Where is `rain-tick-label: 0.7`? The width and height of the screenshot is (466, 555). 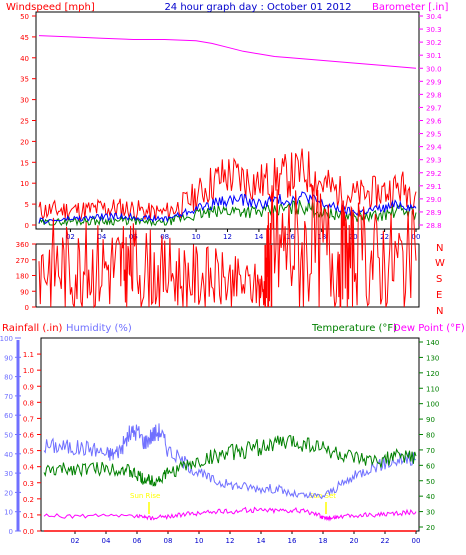
rain-tick-label: 0.7 is located at coordinates (28, 419).